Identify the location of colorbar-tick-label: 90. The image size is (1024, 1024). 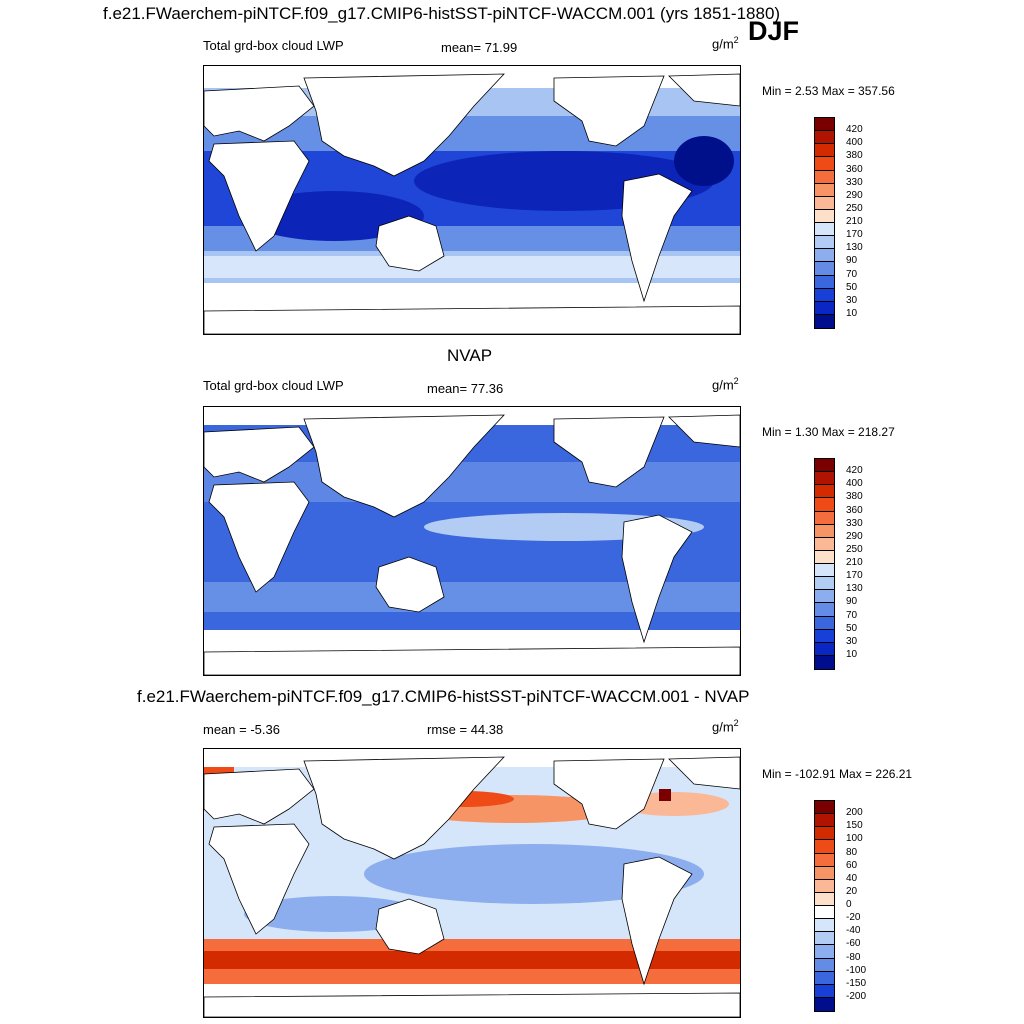
(852, 261).